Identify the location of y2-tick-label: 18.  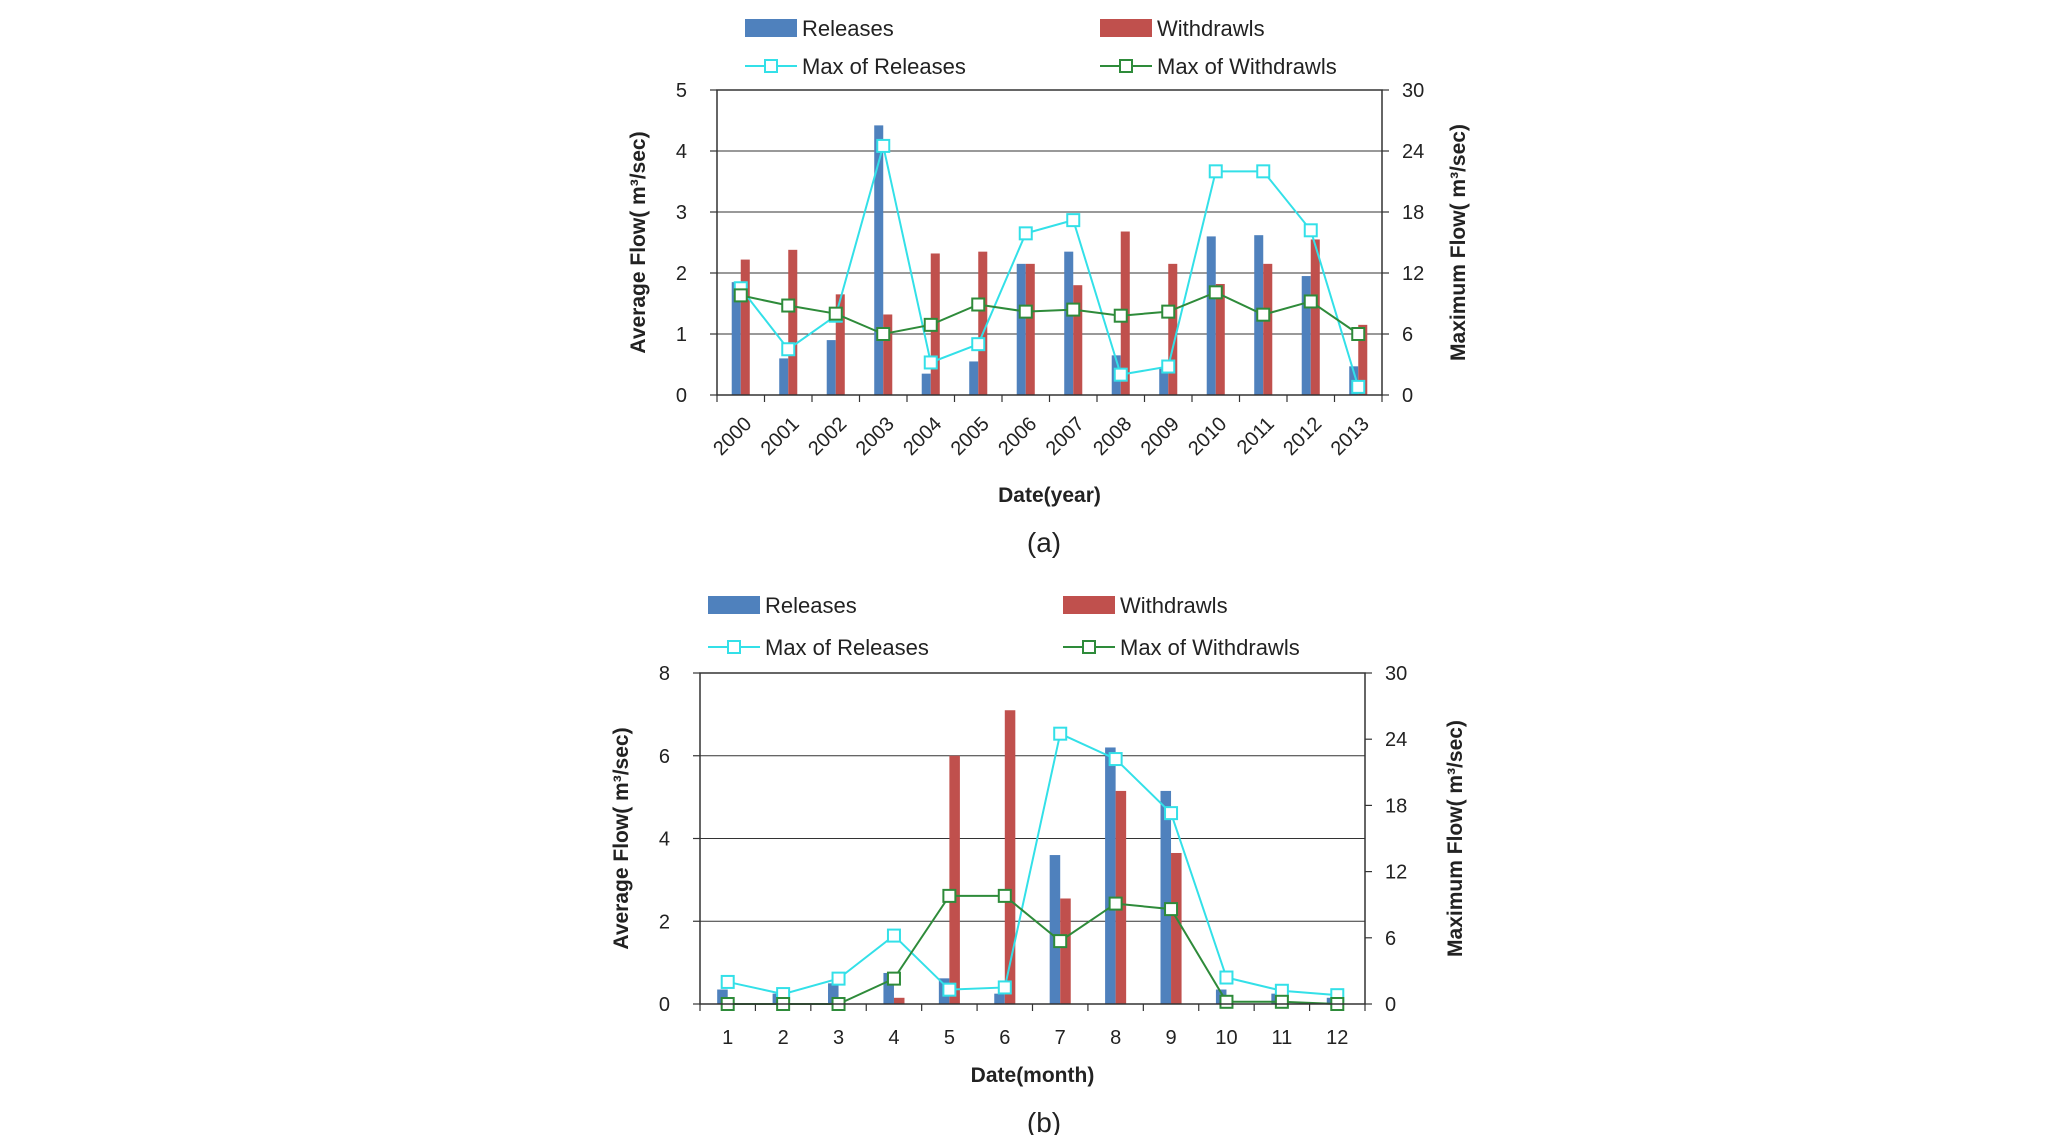
(1396, 806).